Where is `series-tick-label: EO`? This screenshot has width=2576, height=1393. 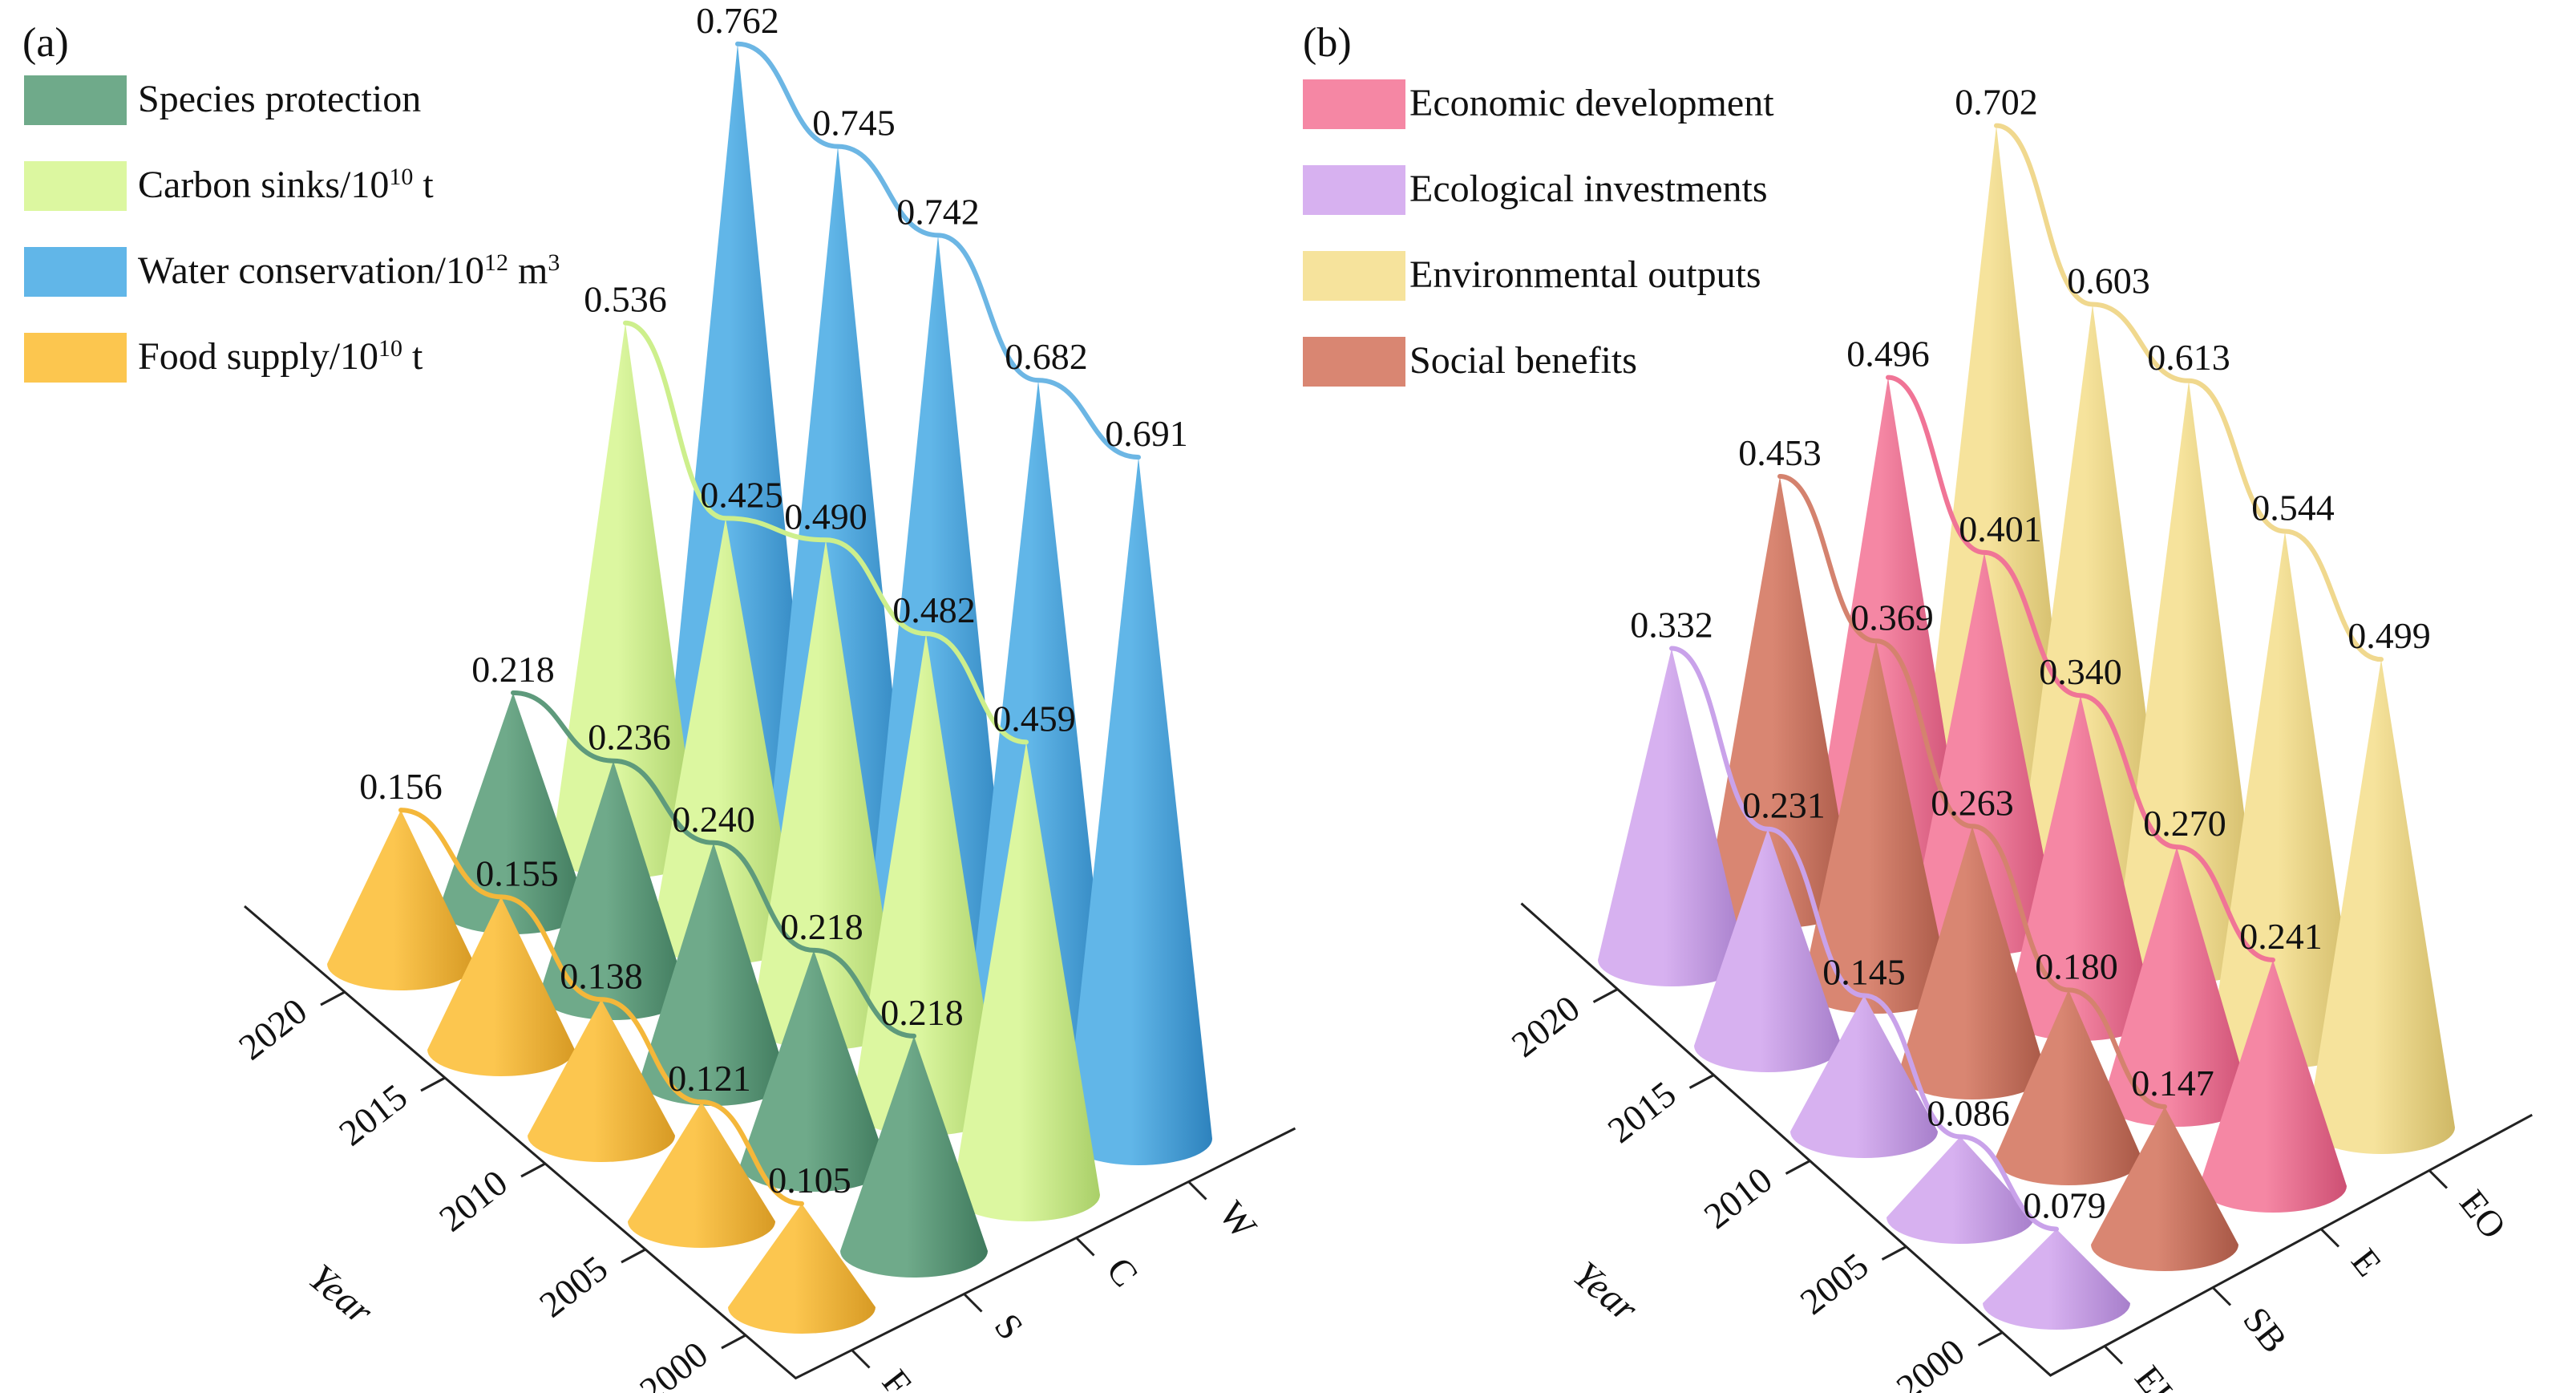 series-tick-label: EO is located at coordinates (2483, 1214).